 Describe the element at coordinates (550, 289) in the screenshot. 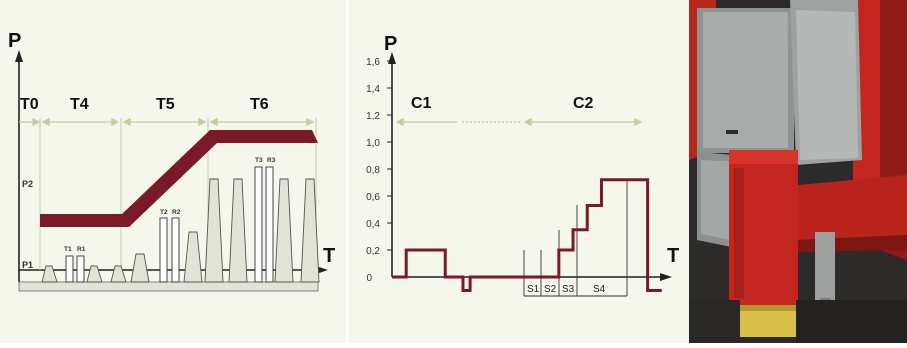

I see `step-label-s2: S2` at that location.